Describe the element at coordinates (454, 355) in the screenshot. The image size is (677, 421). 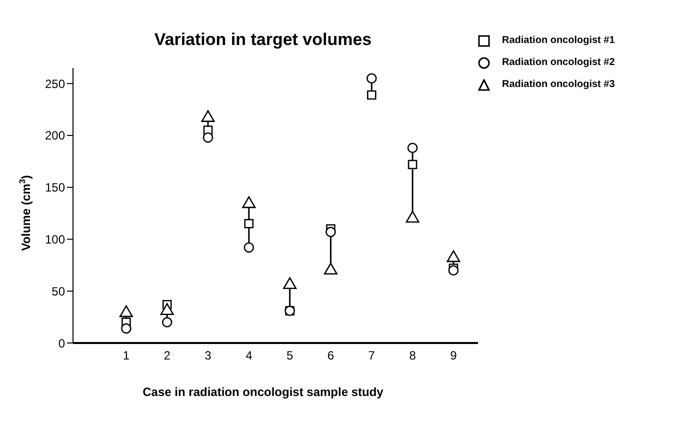
I see `x-tick-label: 9` at that location.